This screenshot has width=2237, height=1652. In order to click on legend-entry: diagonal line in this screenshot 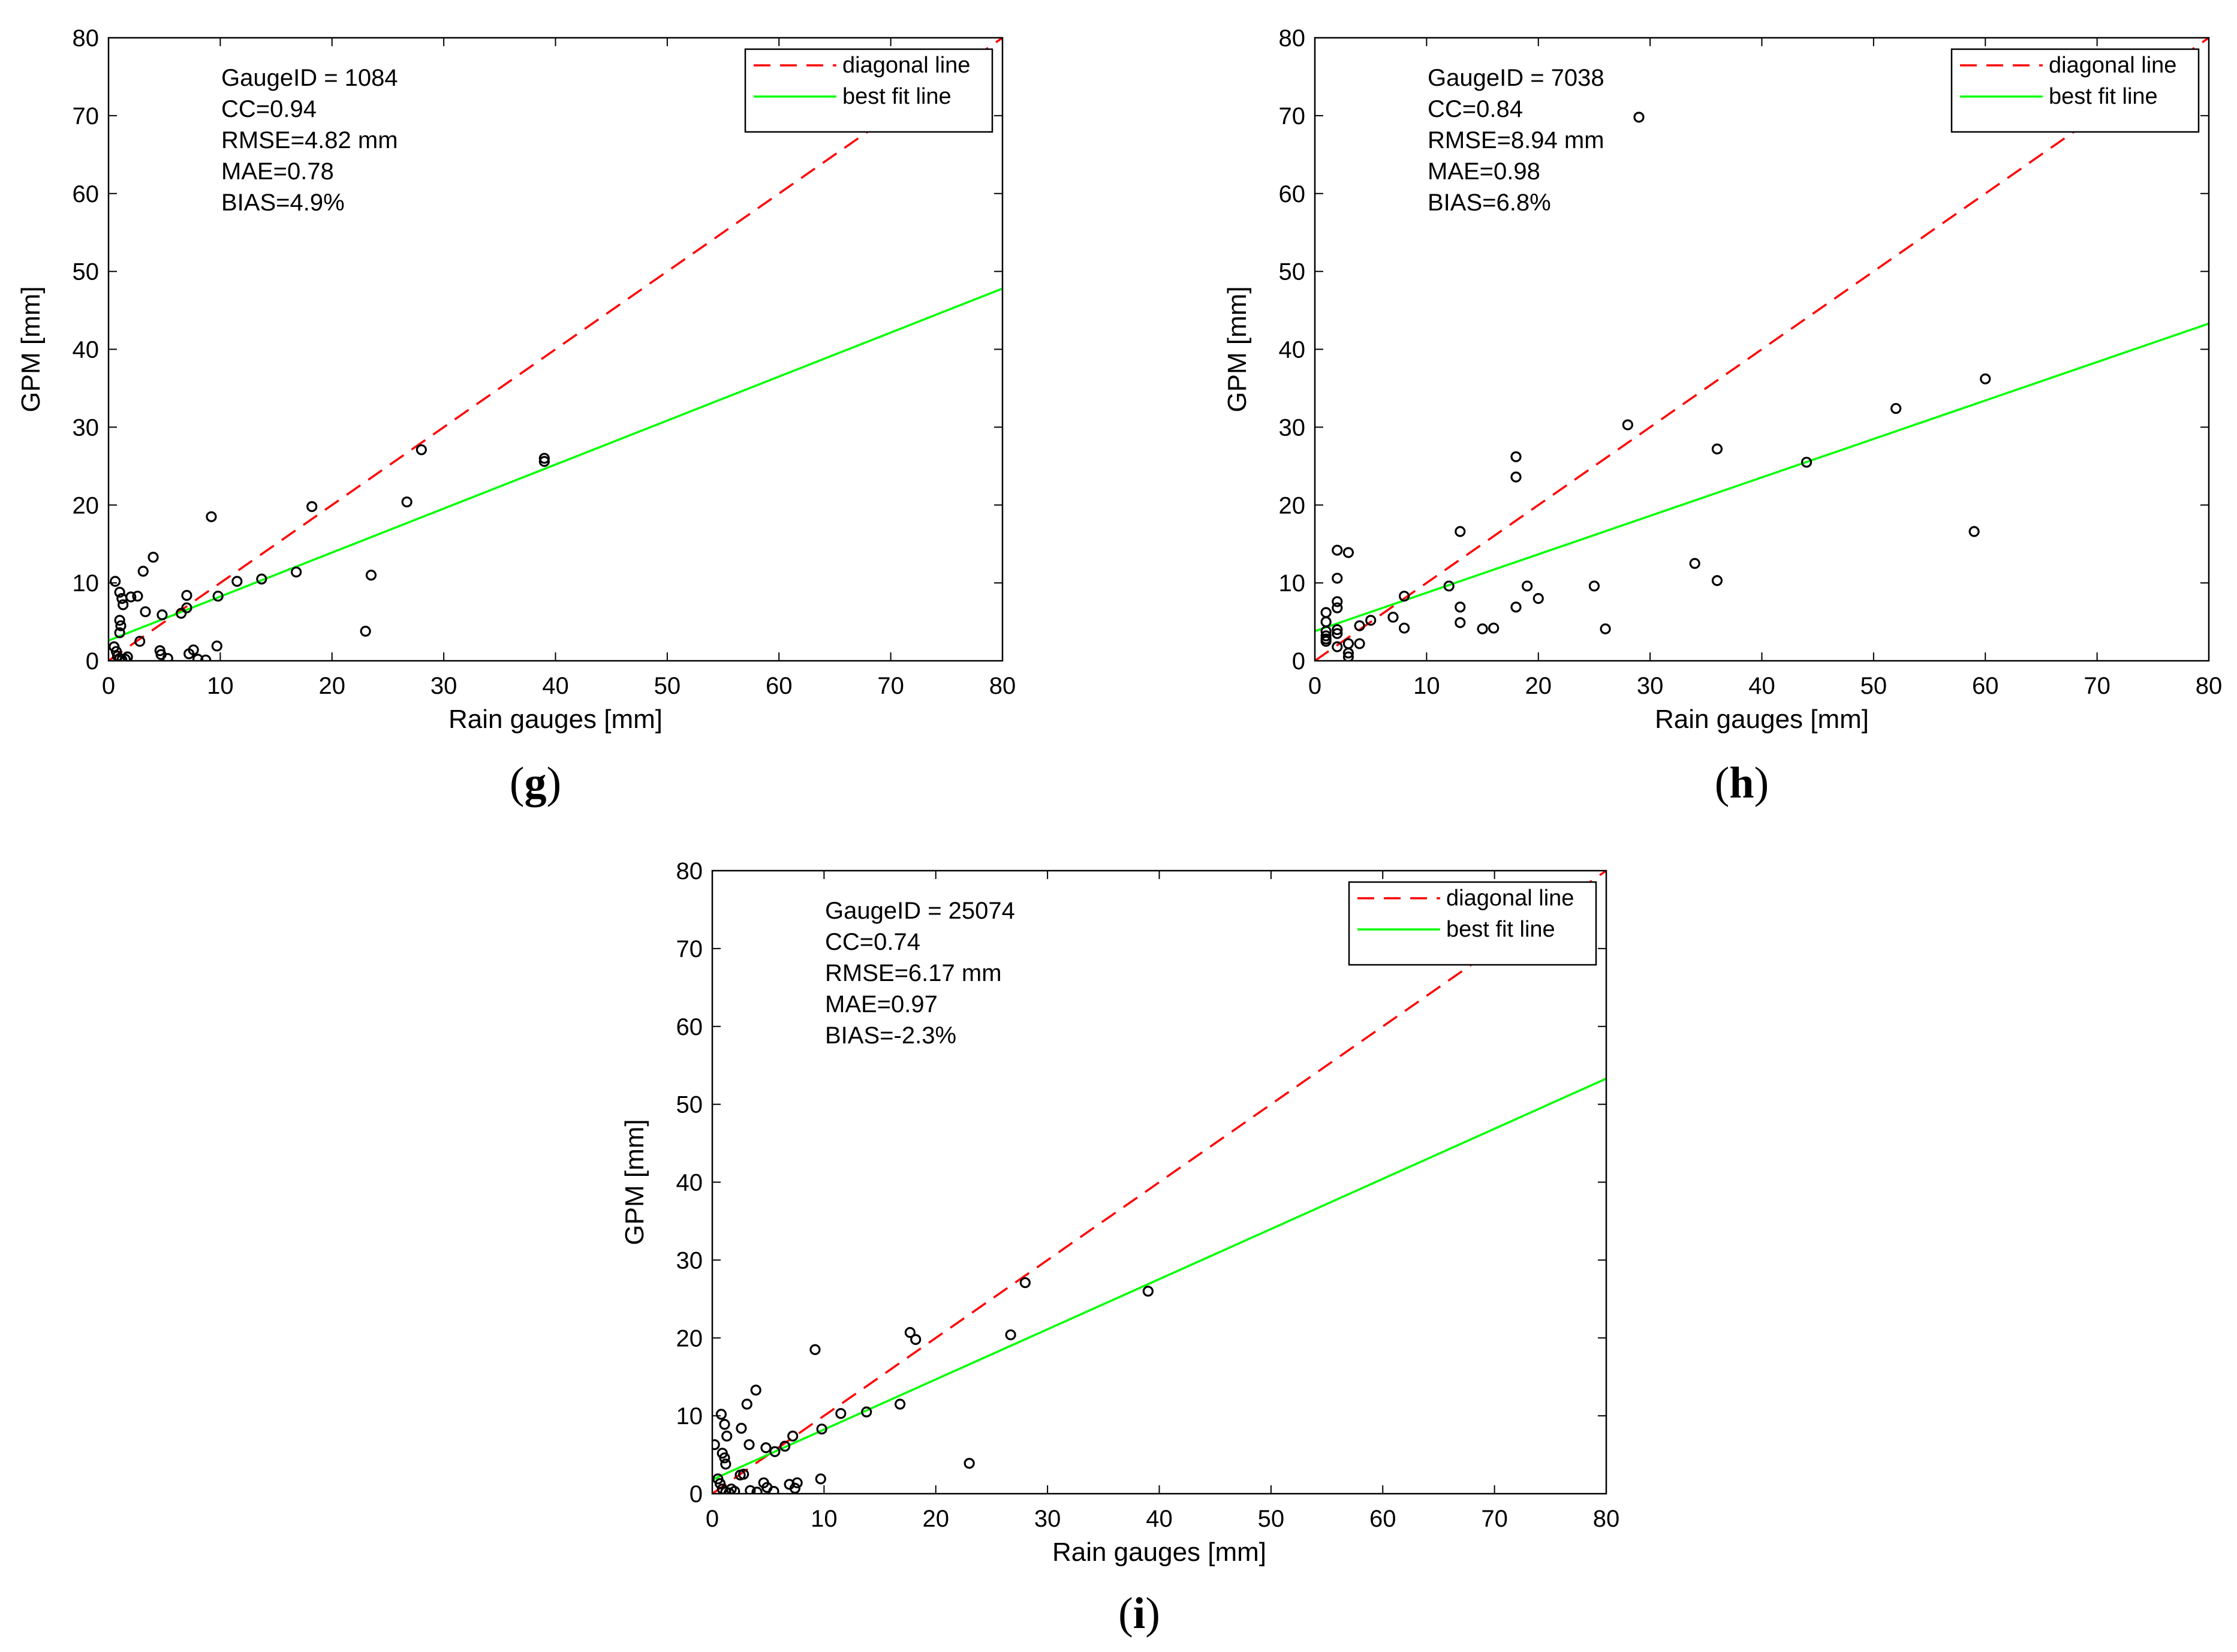, I will do `click(906, 65)`.